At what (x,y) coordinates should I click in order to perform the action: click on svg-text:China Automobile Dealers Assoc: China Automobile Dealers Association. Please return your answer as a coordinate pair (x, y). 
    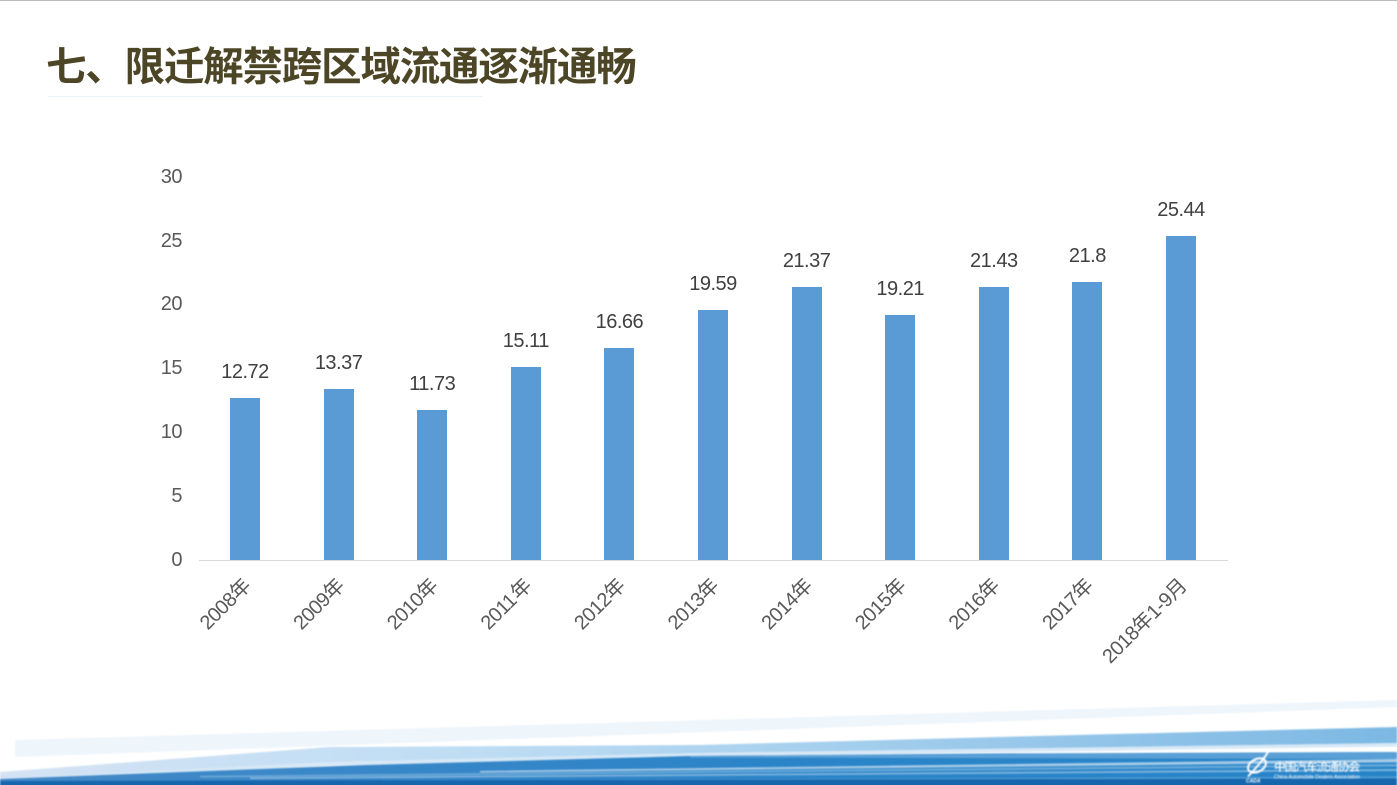
    Looking at the image, I should click on (1317, 778).